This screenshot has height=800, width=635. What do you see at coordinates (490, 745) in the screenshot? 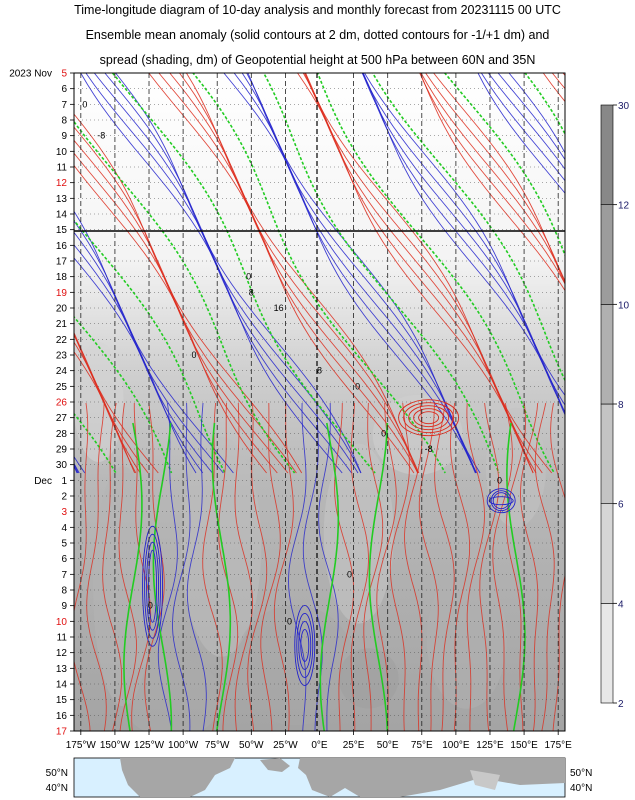
I see `x-tick-label: 125°E` at bounding box center [490, 745].